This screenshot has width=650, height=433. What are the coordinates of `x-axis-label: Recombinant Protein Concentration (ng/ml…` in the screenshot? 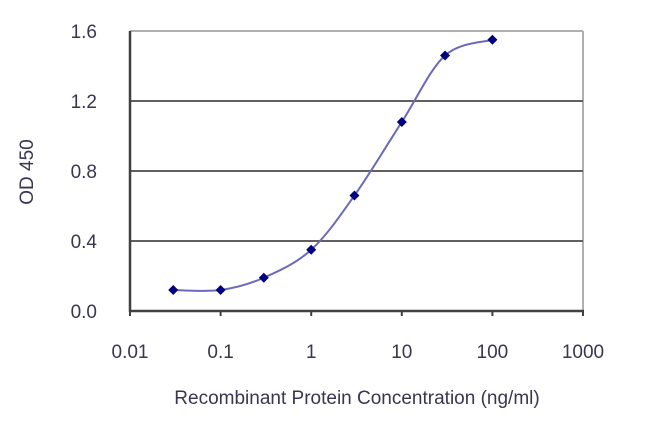 It's located at (356, 398).